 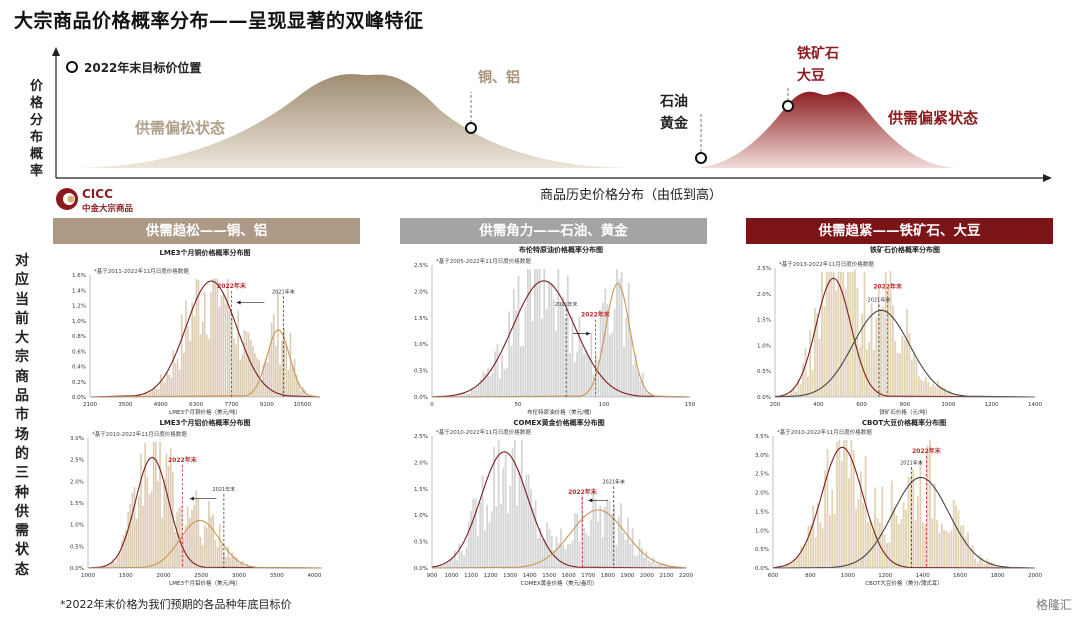 What do you see at coordinates (948, 405) in the screenshot?
I see `x-tick-label: 1000` at bounding box center [948, 405].